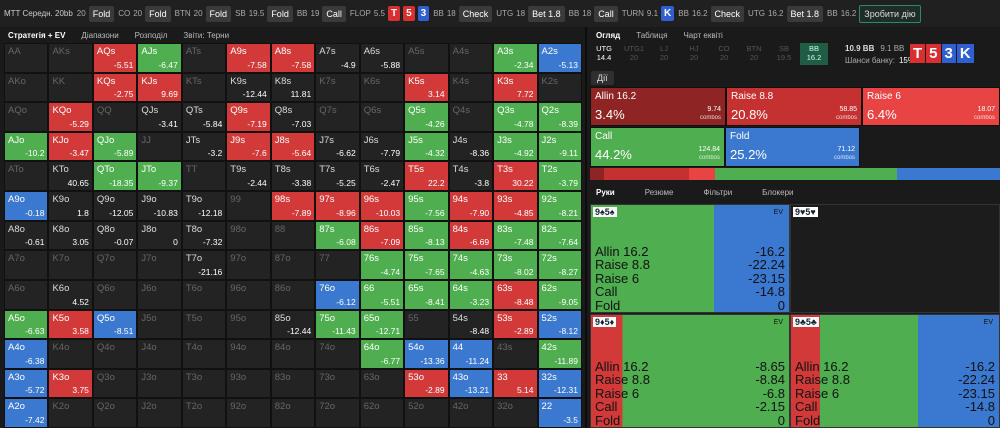 This screenshot has width=1000, height=428. What do you see at coordinates (515, 354) in the screenshot?
I see `hand-cell: 43s` at bounding box center [515, 354].